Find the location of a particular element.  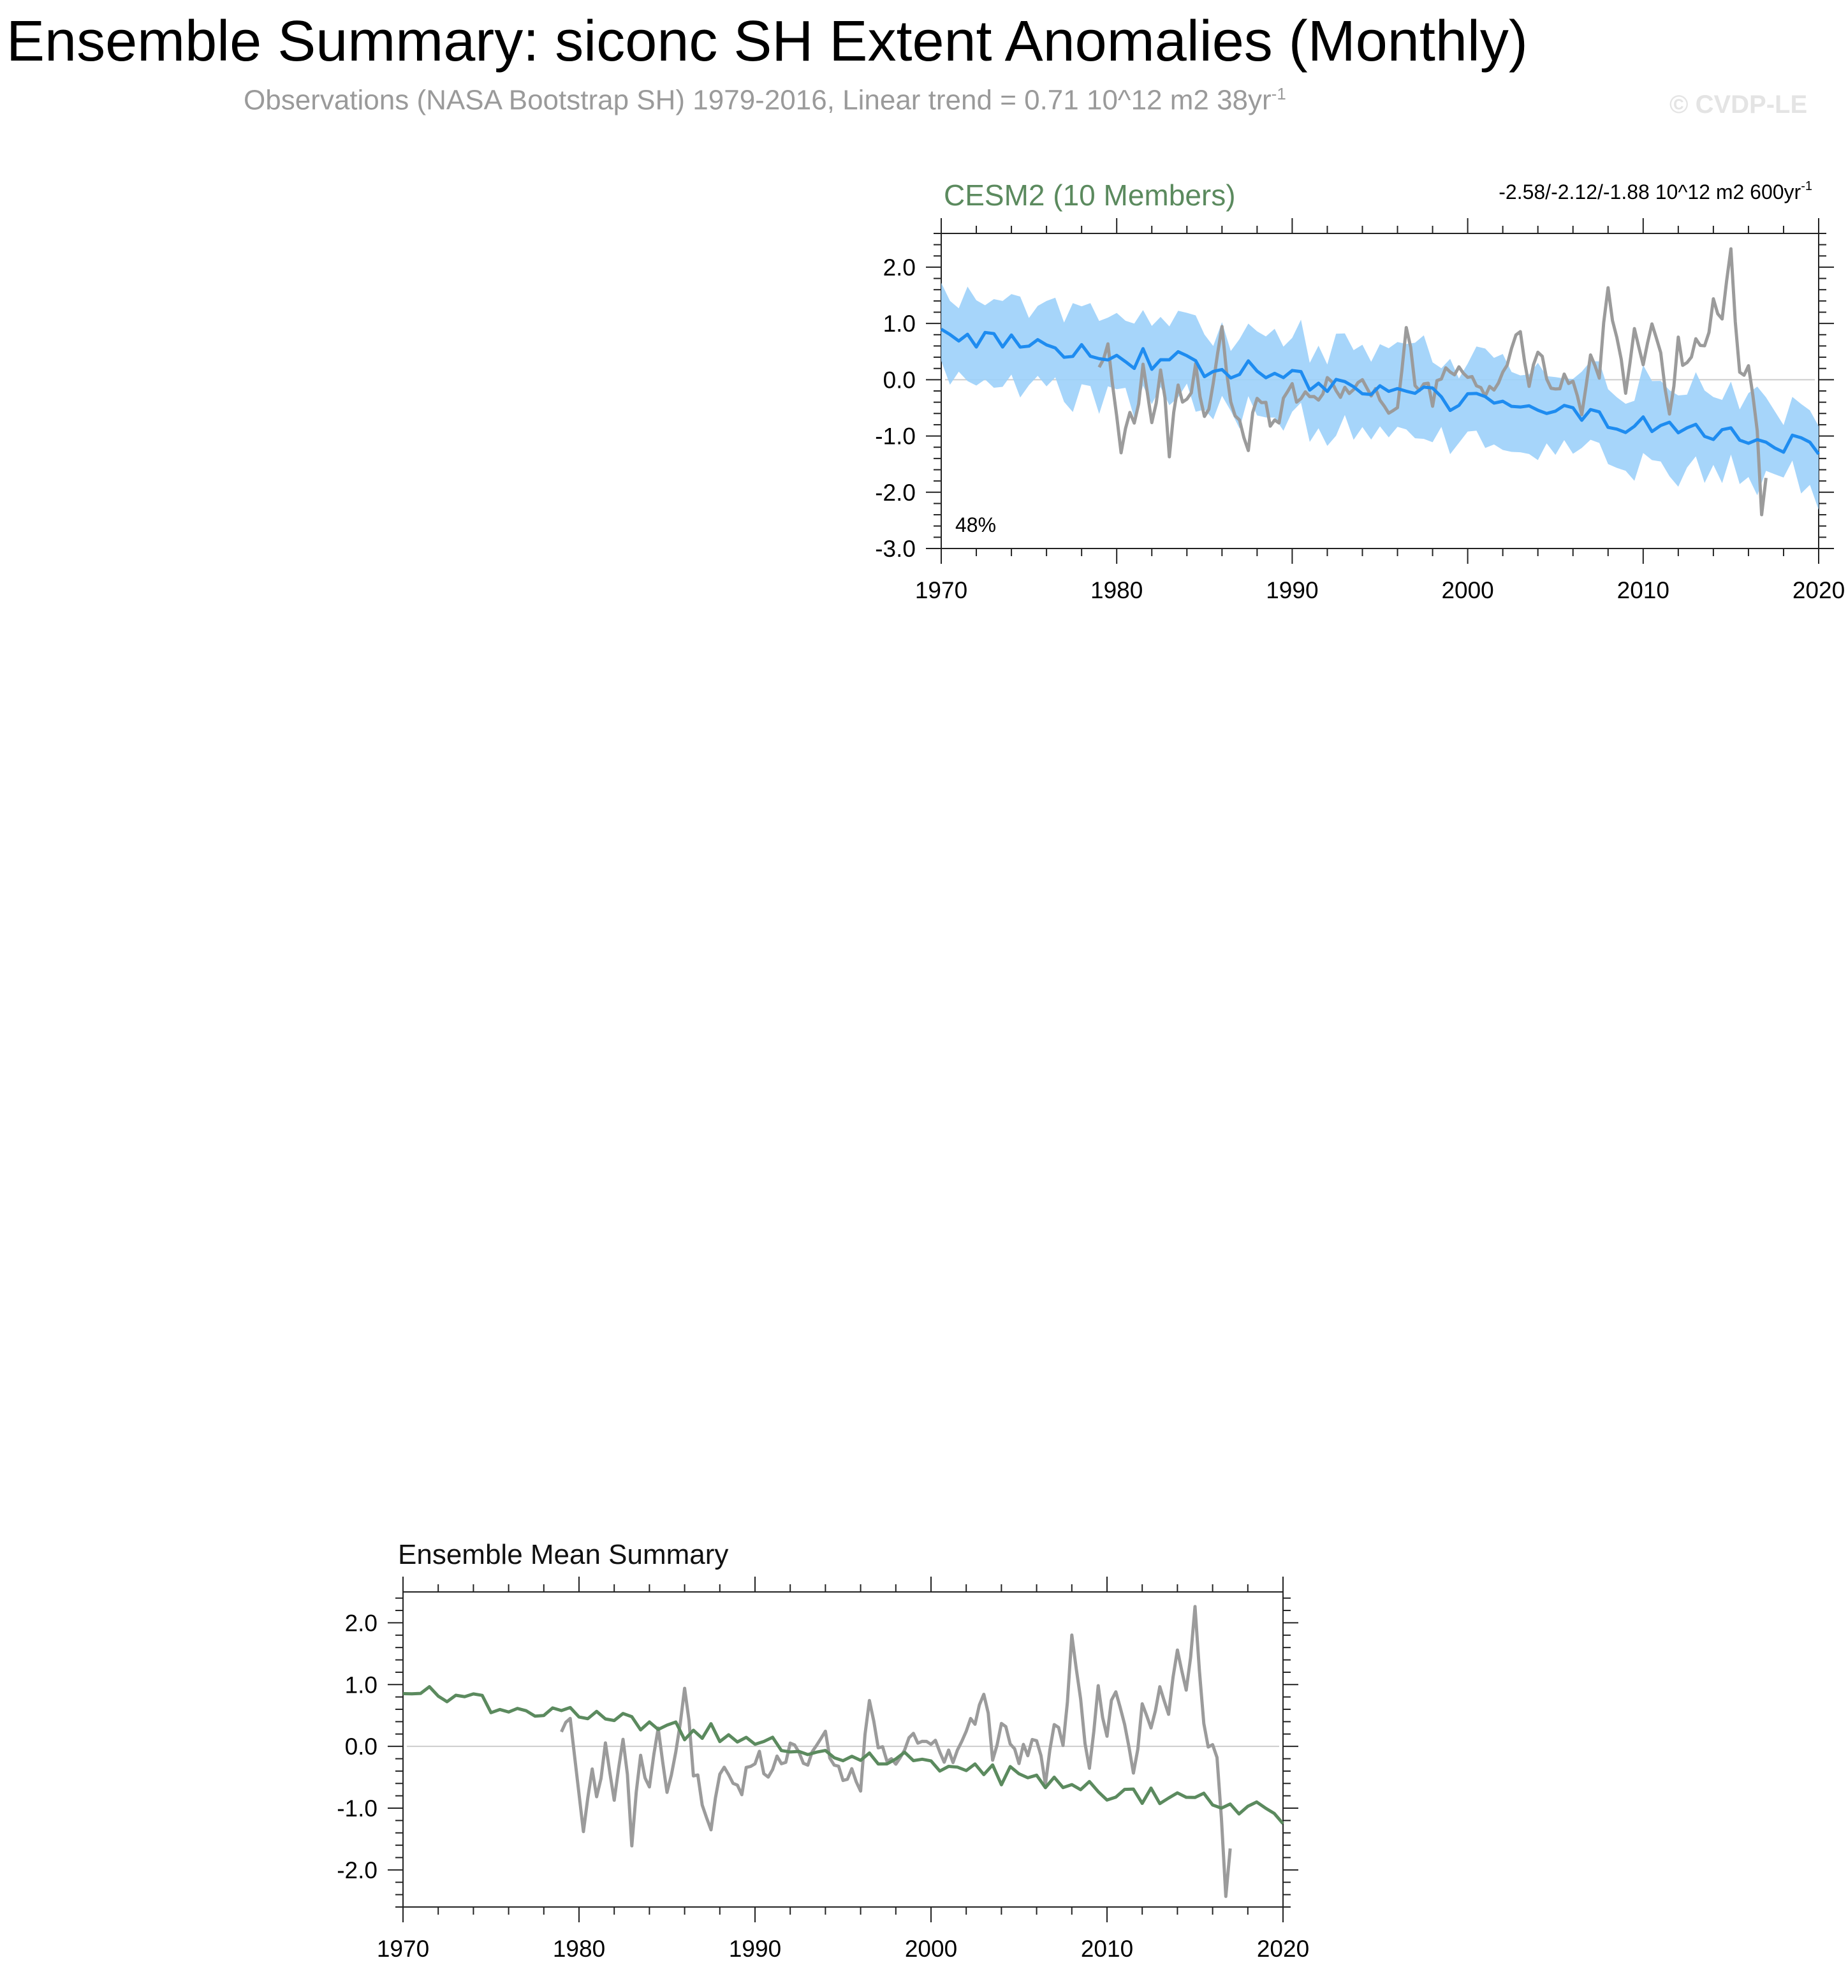

plot-frame is located at coordinates (843, 1749).